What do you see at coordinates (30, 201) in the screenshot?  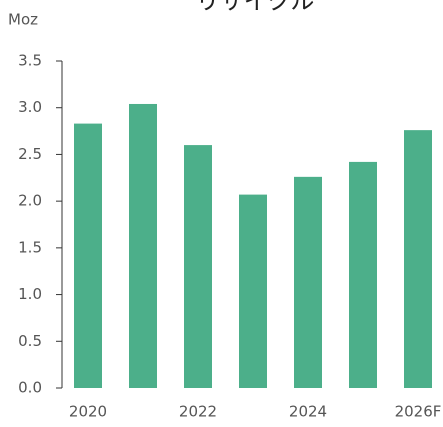 I see `y-tick-label: 2.0` at bounding box center [30, 201].